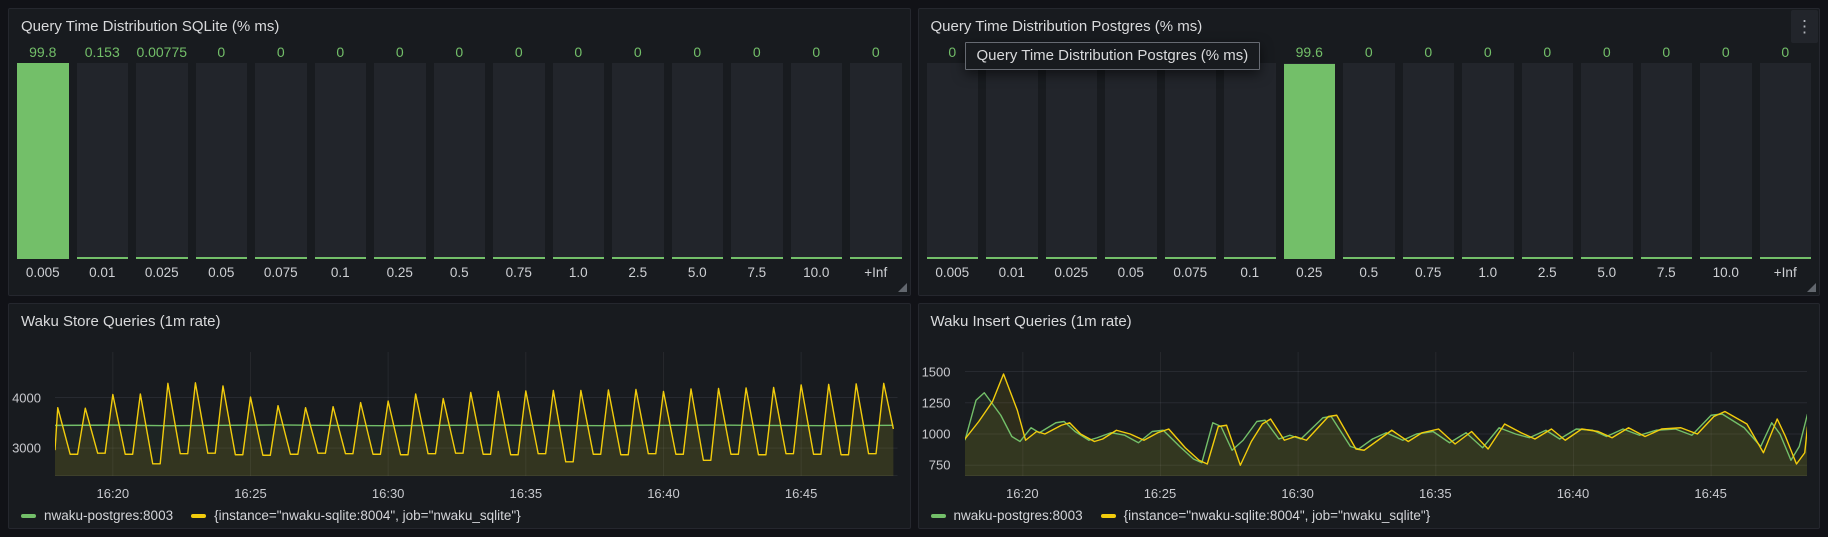 The image size is (1828, 537). Describe the element at coordinates (1428, 272) in the screenshot. I see `bar-bucket-label: 0.75` at that location.